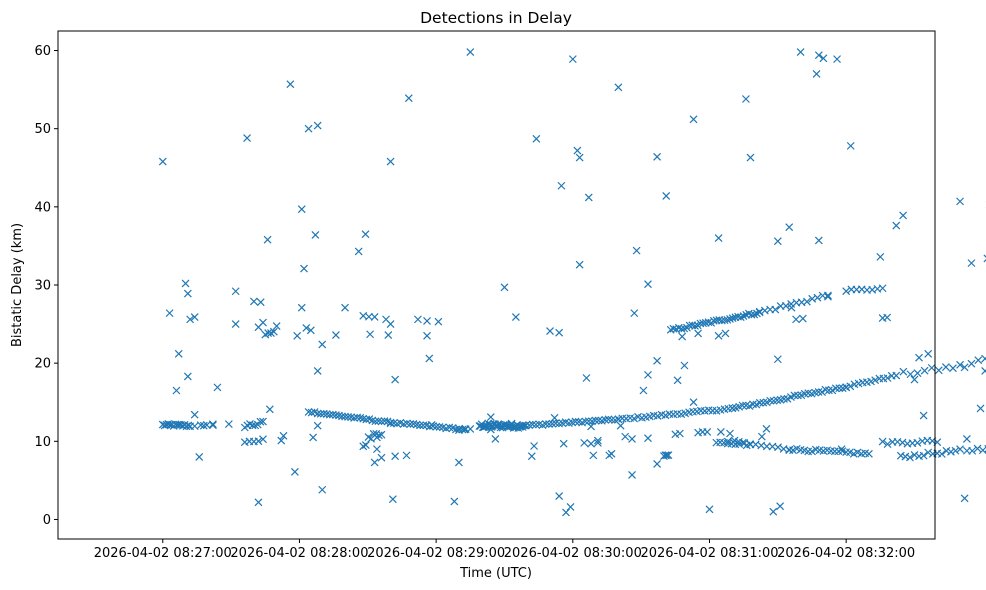  Describe the element at coordinates (163, 553) in the screenshot. I see `x-tick-label: 2026-04-02 08:27:00` at that location.